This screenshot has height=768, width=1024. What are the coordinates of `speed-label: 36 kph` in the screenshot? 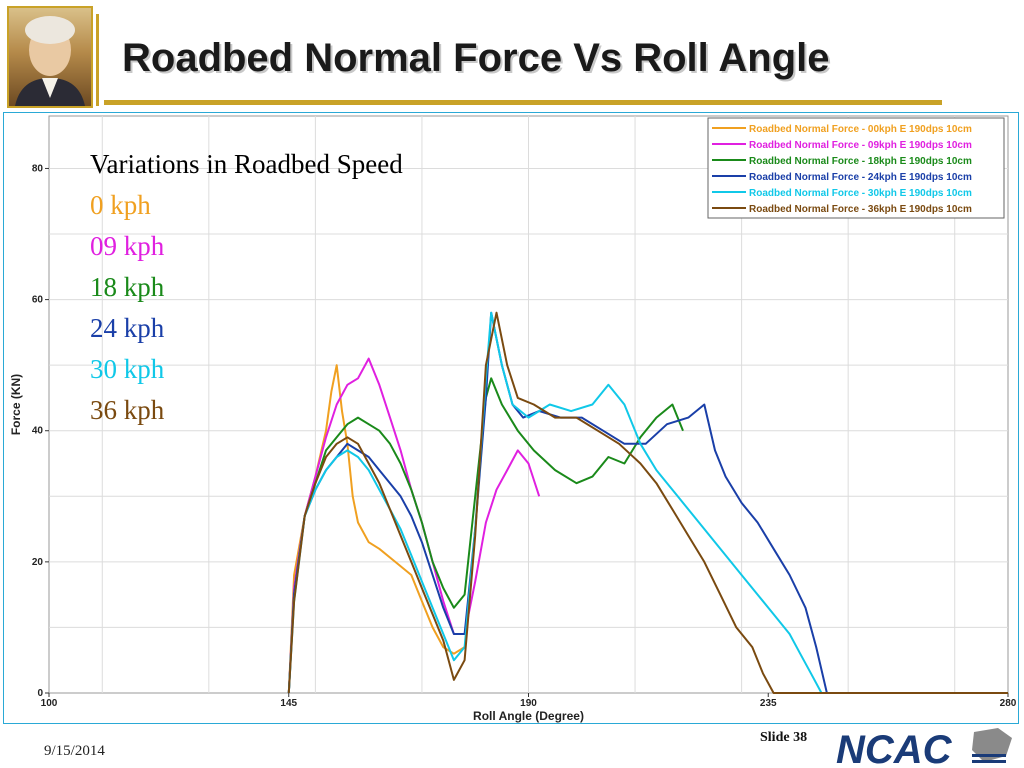 It's located at (127, 410).